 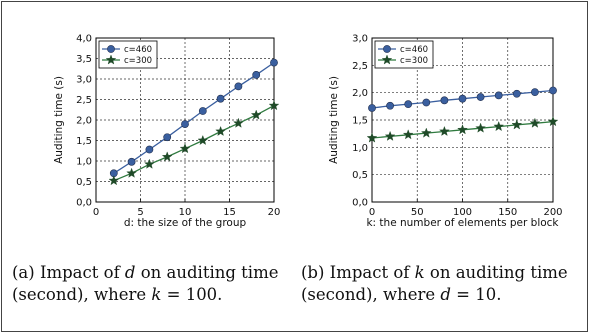 I want to click on x-axis-label: d: the size of the group, so click(x=185, y=223).